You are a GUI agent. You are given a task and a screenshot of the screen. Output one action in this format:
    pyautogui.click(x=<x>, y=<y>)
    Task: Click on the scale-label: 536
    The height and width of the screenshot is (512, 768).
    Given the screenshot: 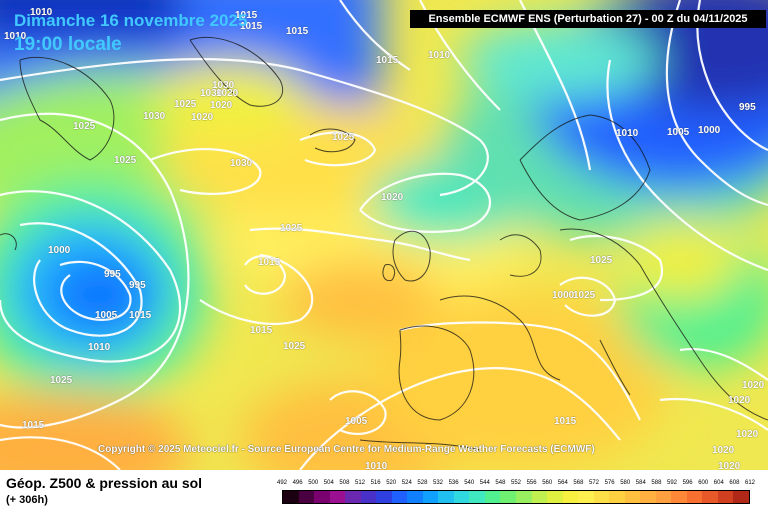 What is the action you would take?
    pyautogui.click(x=453, y=483)
    